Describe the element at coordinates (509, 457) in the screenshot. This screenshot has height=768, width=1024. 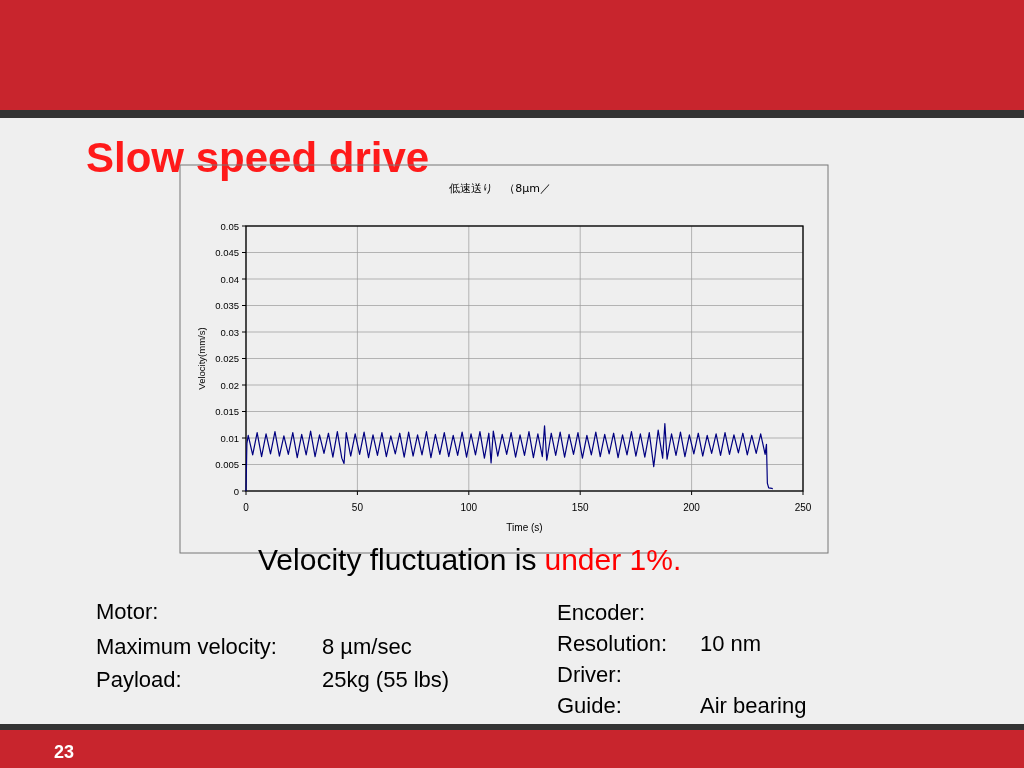
I see `line-series` at that location.